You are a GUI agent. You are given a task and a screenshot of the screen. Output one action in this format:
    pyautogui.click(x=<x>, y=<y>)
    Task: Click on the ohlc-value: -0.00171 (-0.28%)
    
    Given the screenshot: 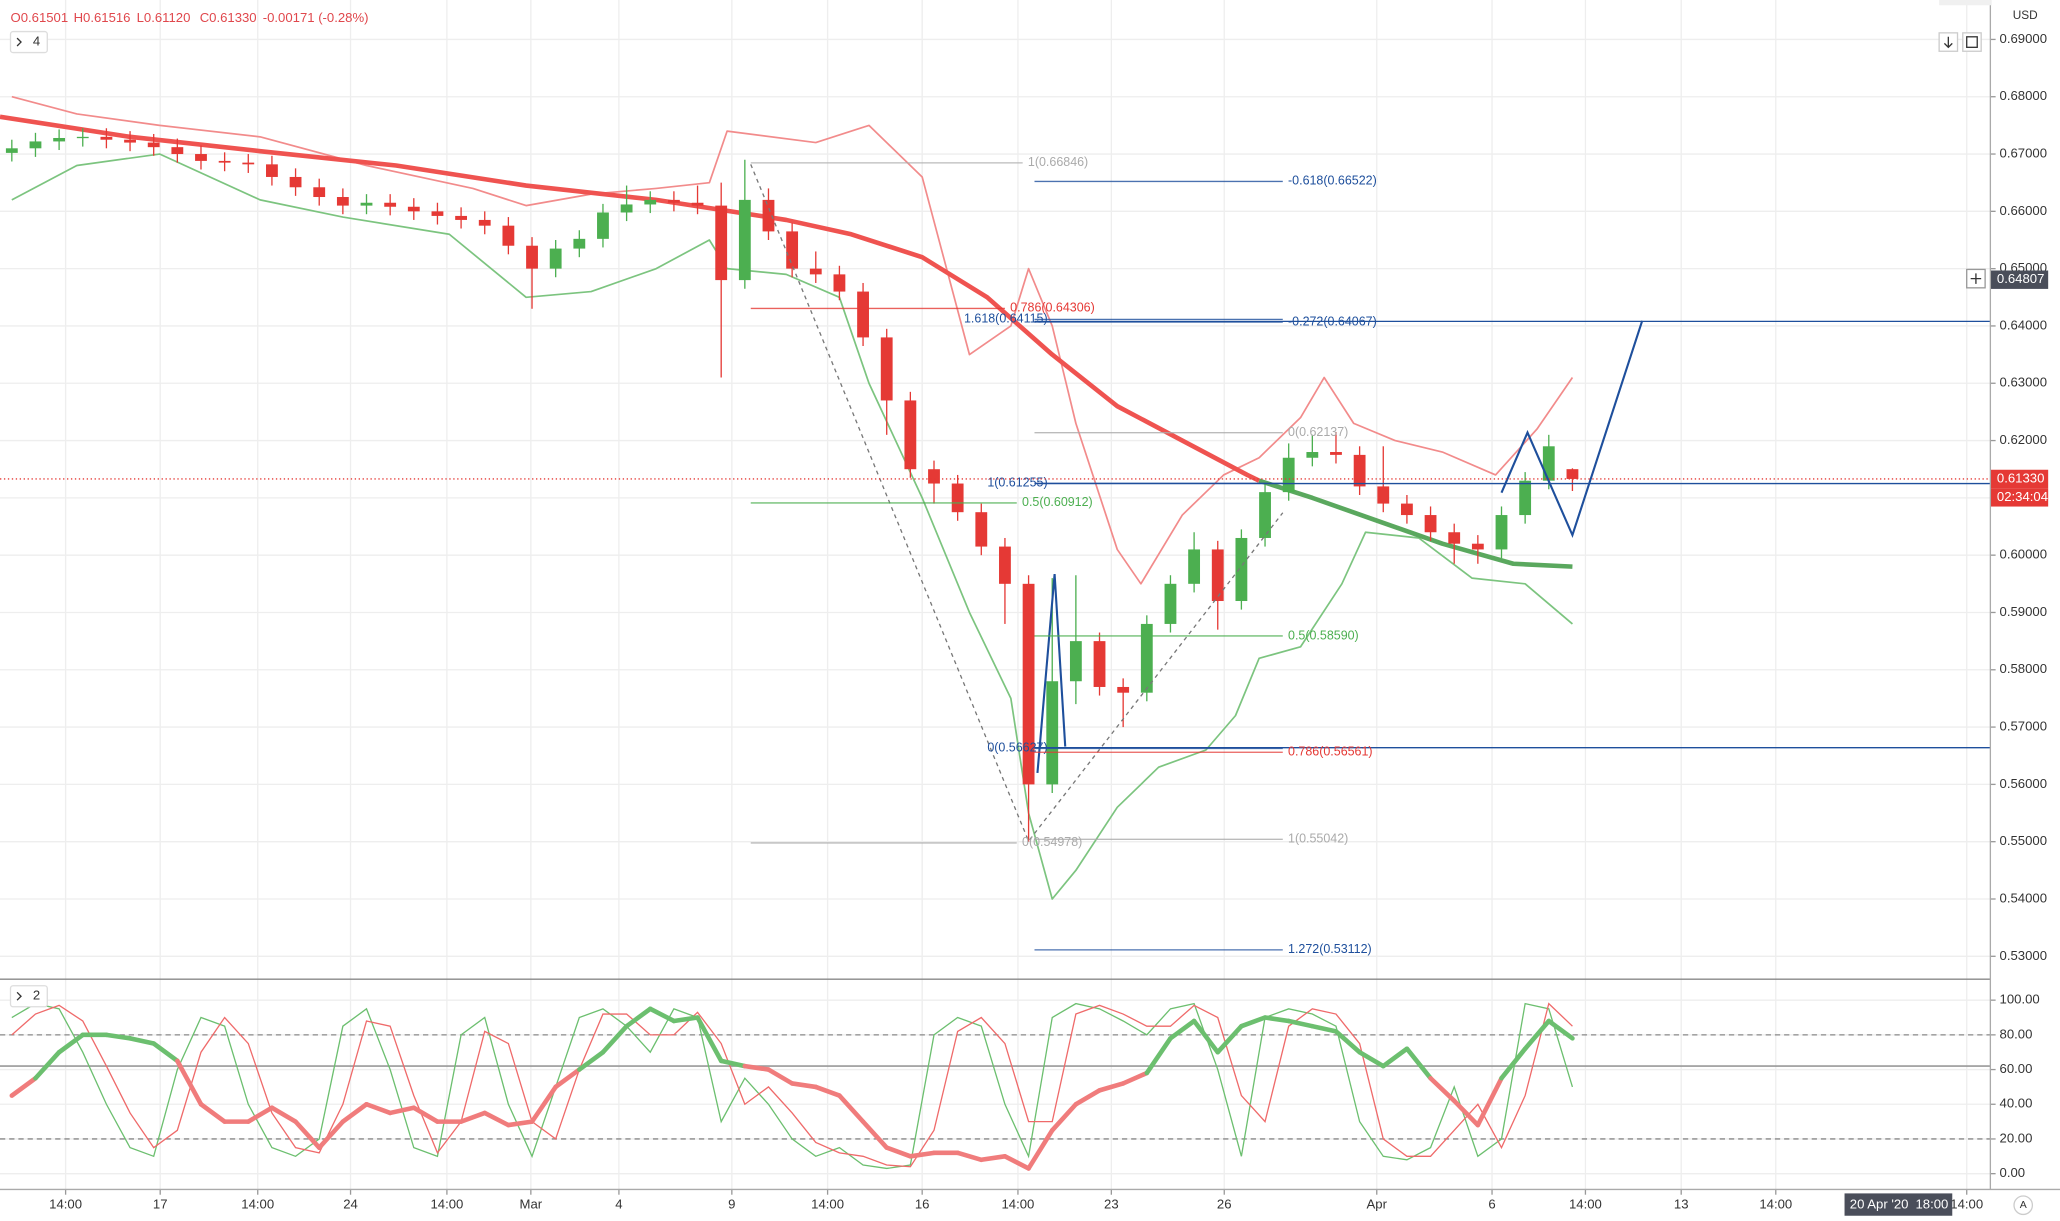 What is the action you would take?
    pyautogui.click(x=316, y=17)
    